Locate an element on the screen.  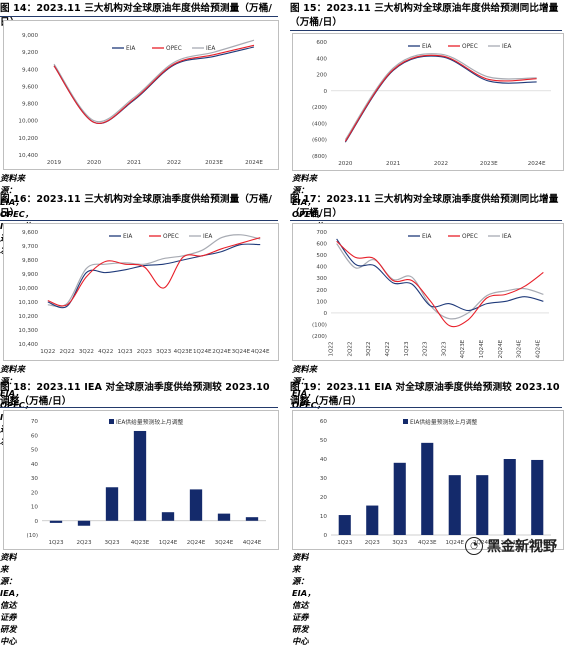
watermark-text: 黑金新视野 is located at coordinates (522, 547).